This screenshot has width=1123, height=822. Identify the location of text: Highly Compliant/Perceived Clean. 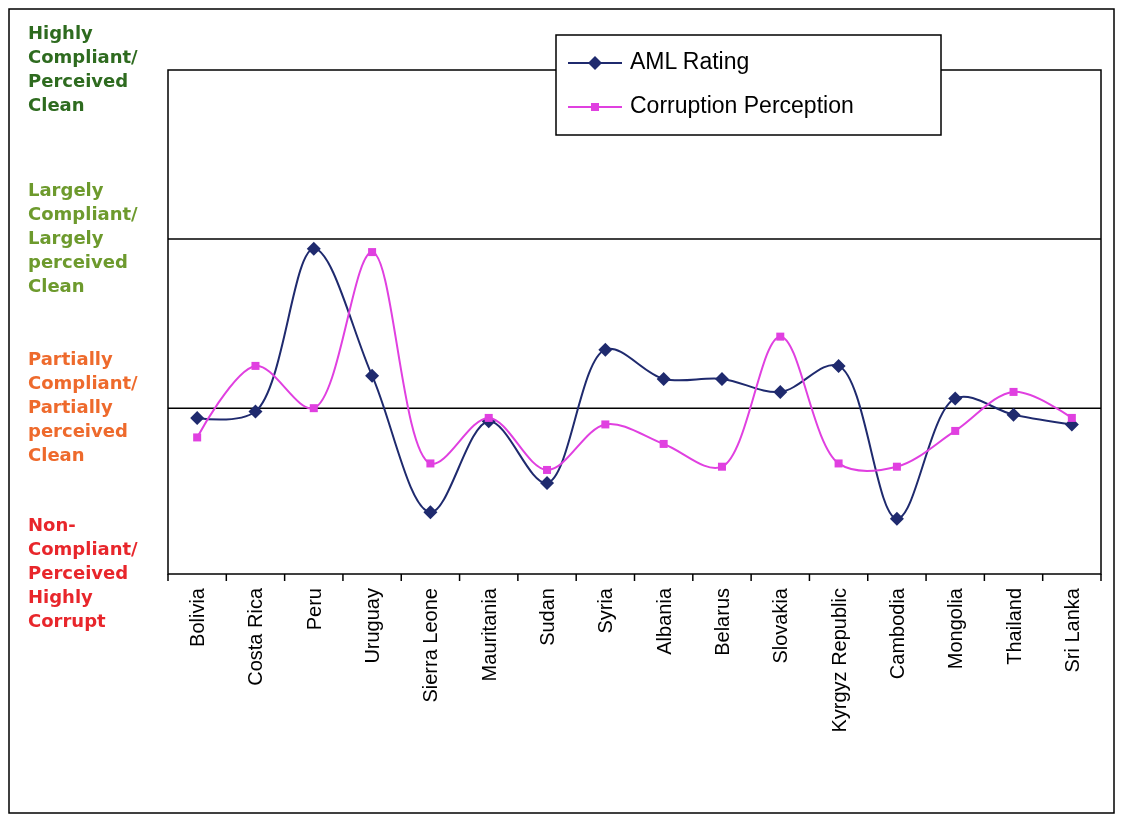
(83, 68).